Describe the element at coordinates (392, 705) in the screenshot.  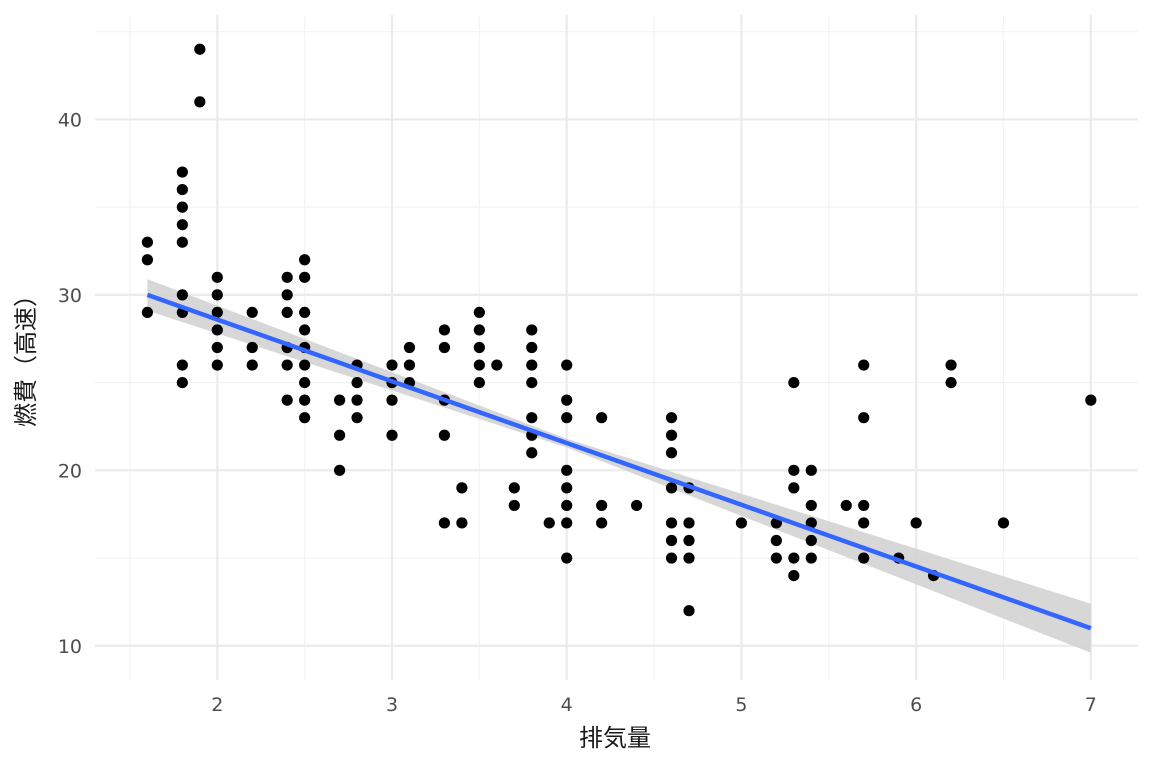
I see `x-tick-label: 3` at that location.